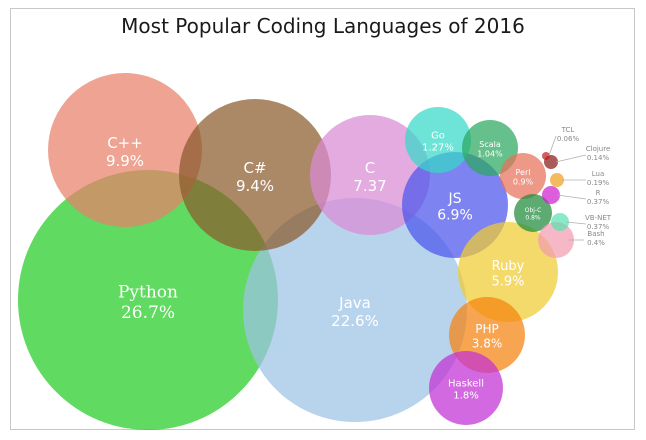 The height and width of the screenshot is (440, 646). Describe the element at coordinates (490, 144) in the screenshot. I see `label-name-scala: Scala` at that location.